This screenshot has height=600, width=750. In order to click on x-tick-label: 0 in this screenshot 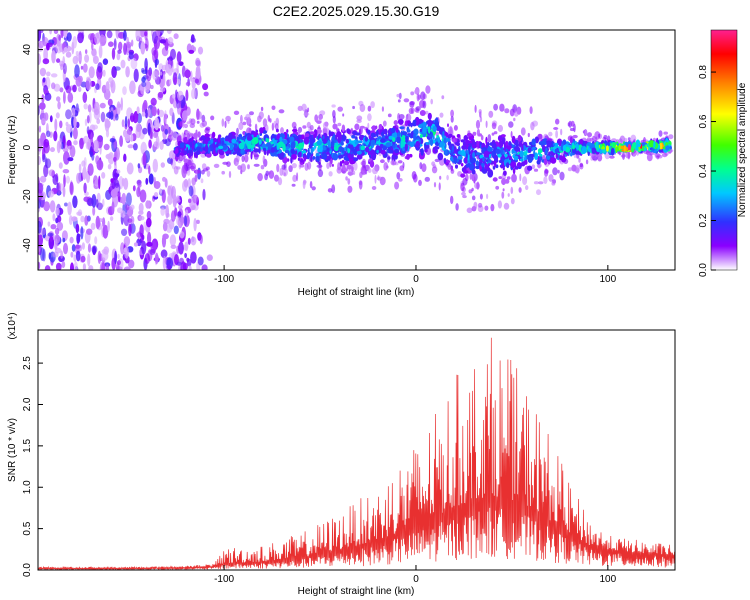, I will do `click(416, 579)`.